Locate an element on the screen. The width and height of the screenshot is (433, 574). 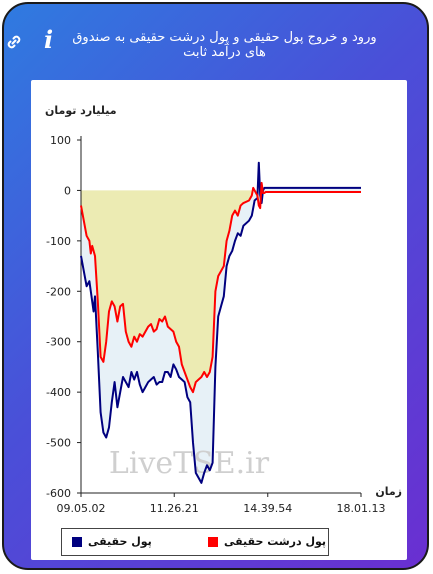
y-tick-label: -600 is located at coordinates (58, 493).